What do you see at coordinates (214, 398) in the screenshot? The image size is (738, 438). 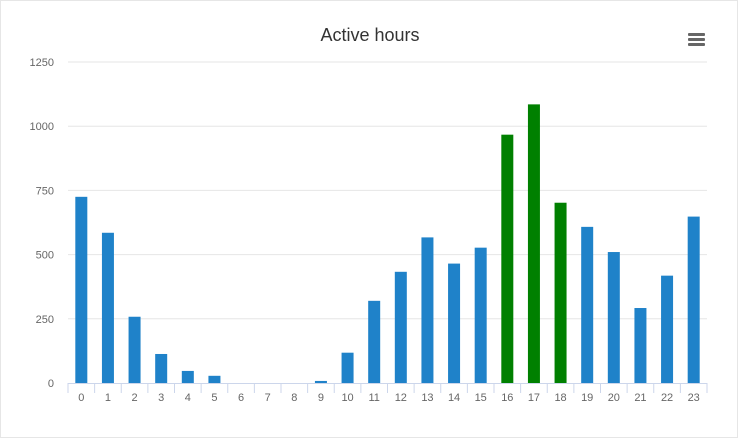 I see `x-tick-label: 5` at bounding box center [214, 398].